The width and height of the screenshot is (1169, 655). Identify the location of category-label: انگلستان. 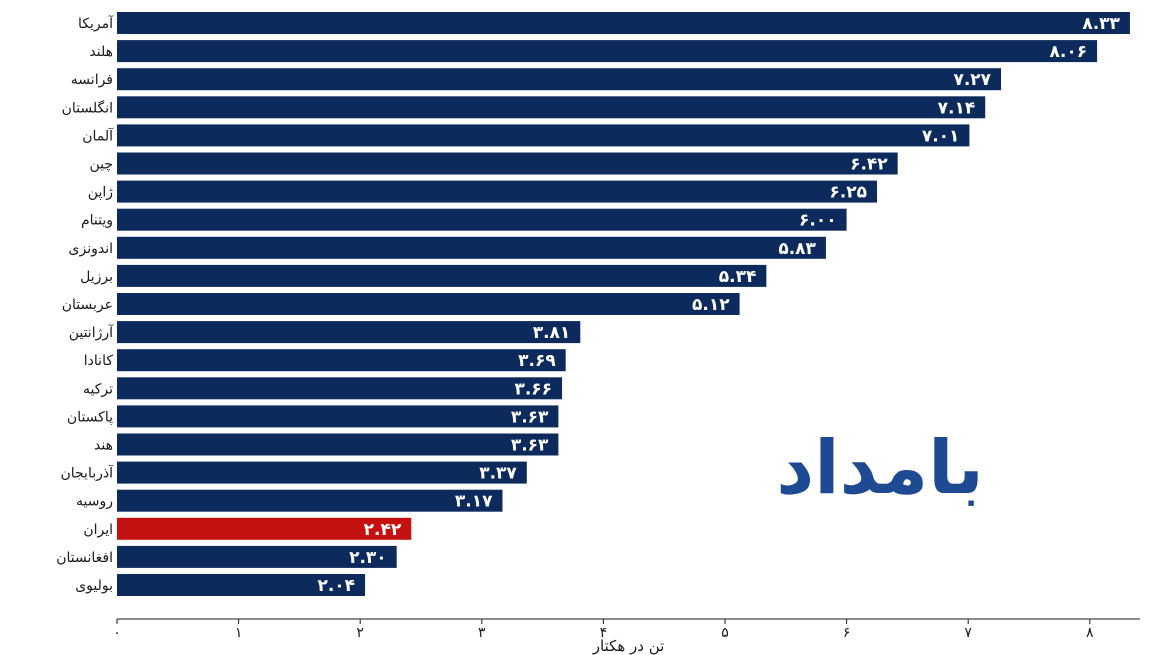
(87, 107).